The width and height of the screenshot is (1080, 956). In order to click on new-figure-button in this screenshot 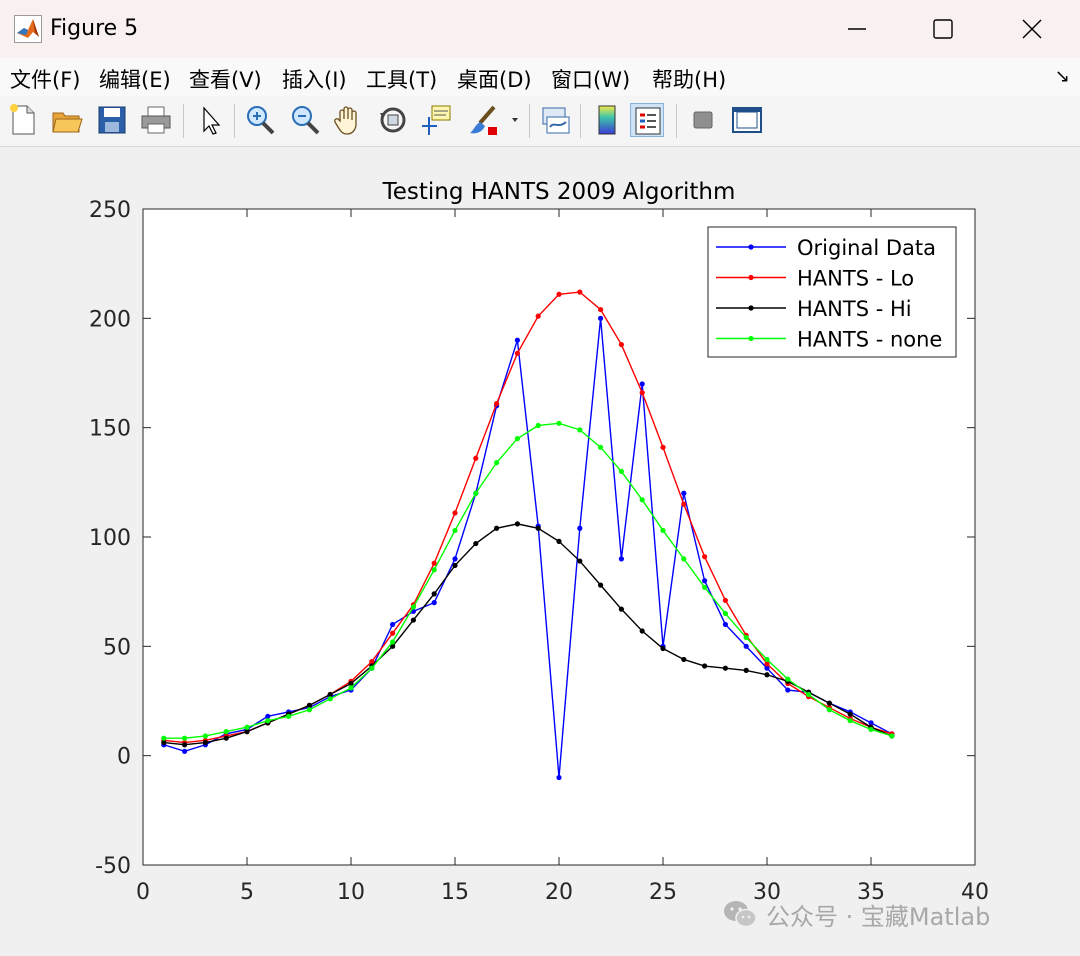, I will do `click(23, 120)`.